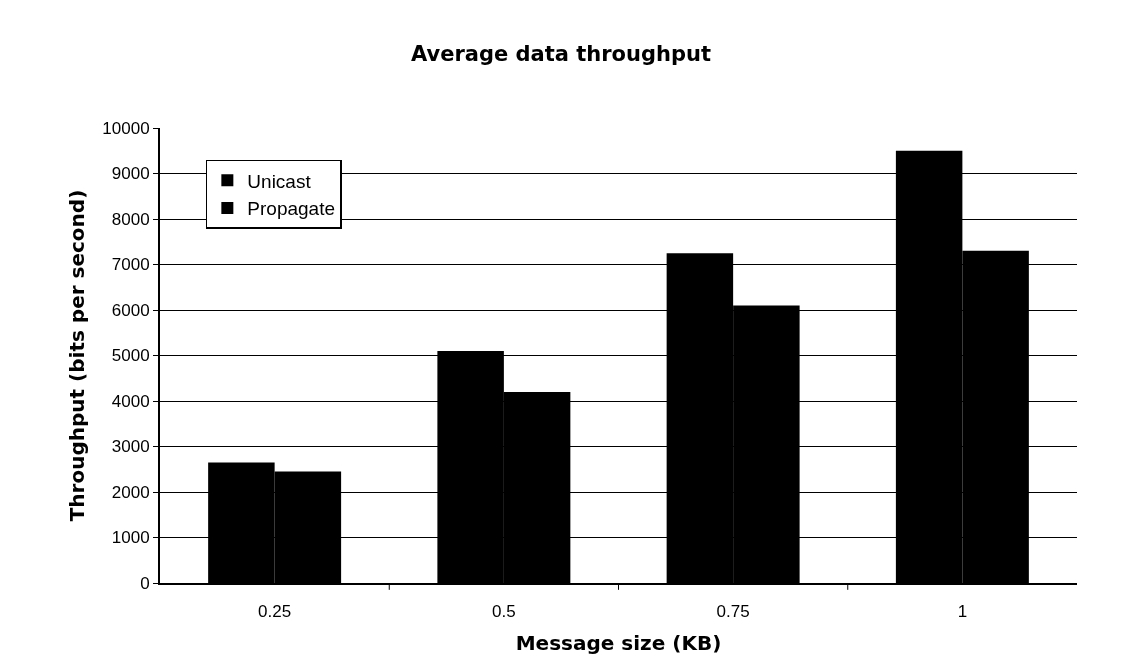 Image resolution: width=1122 pixels, height=668 pixels. Describe the element at coordinates (130, 265) in the screenshot. I see `y-tick-label: 7000` at that location.